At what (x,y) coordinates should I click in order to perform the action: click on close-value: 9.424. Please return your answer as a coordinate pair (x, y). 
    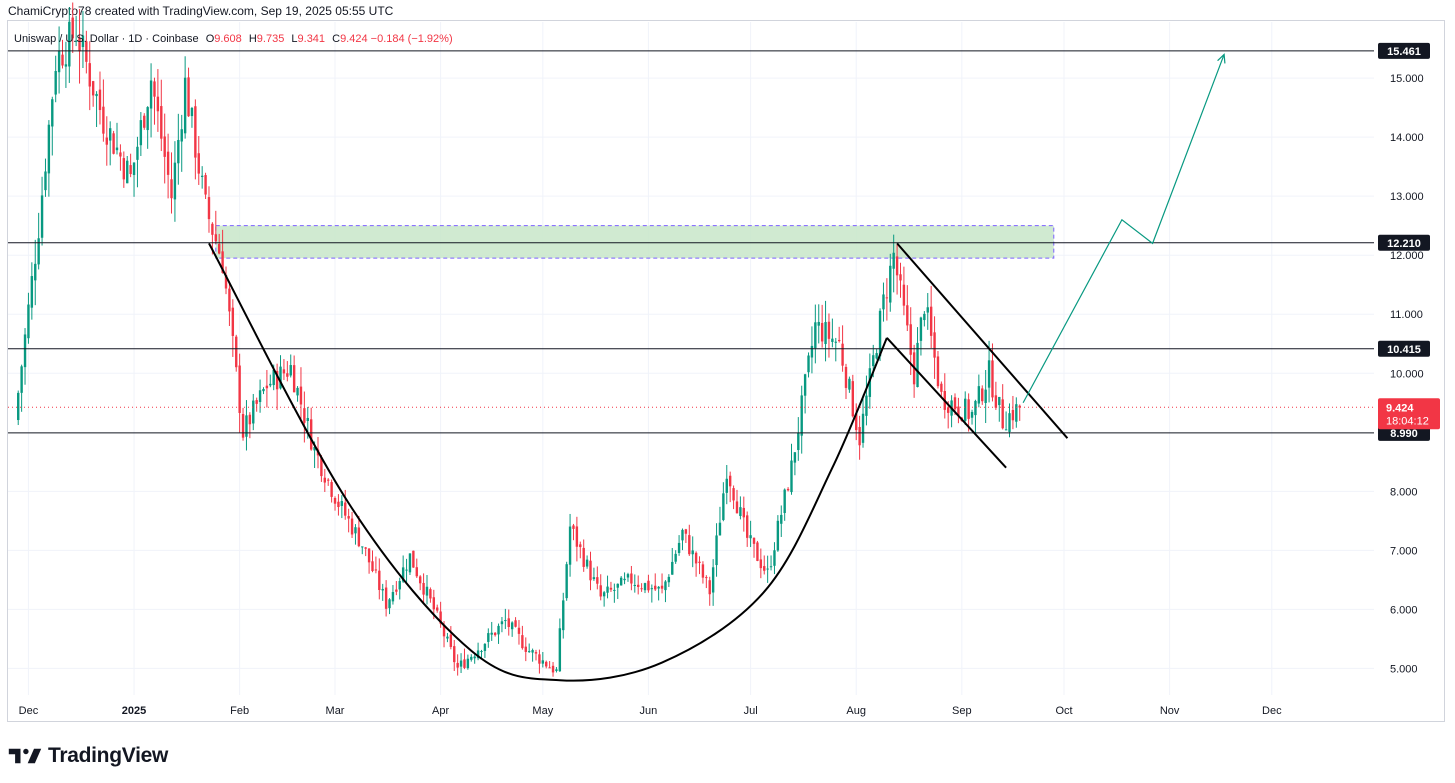
    Looking at the image, I should click on (354, 39).